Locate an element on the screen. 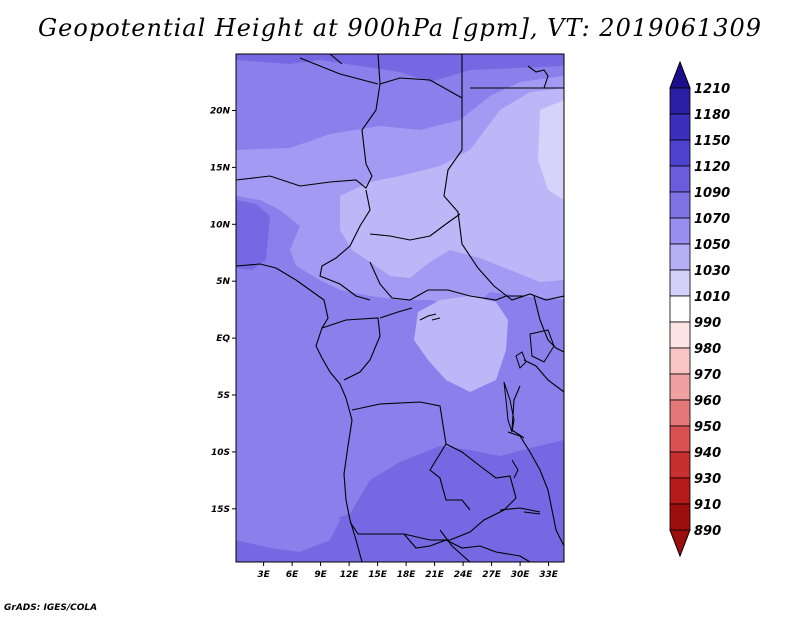  colorbar-label: 1050 is located at coordinates (712, 245).